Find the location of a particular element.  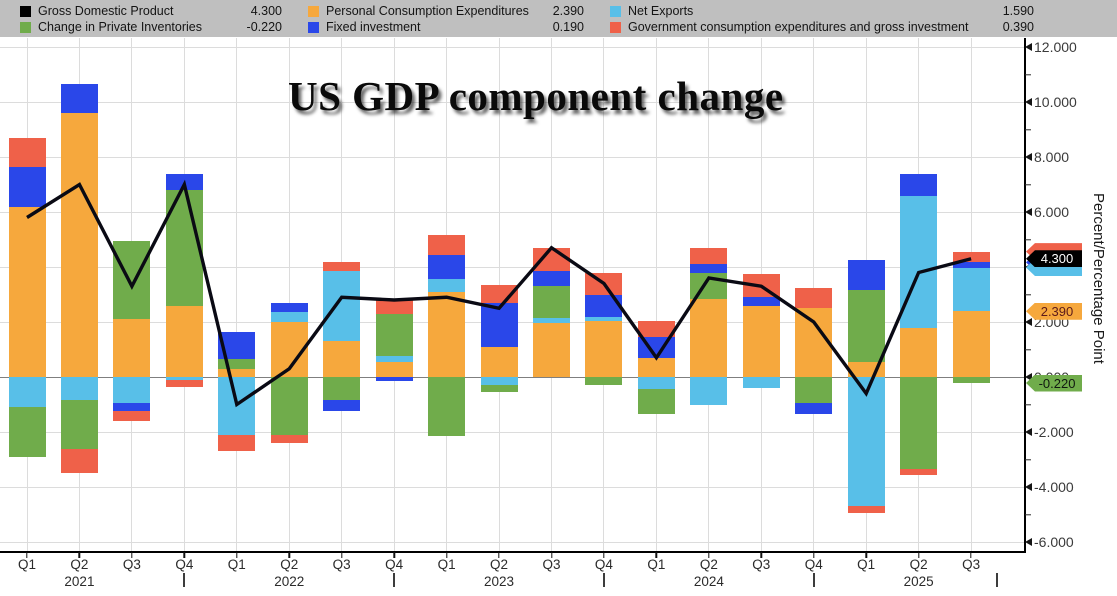

government-swatch-icon is located at coordinates (615, 27).